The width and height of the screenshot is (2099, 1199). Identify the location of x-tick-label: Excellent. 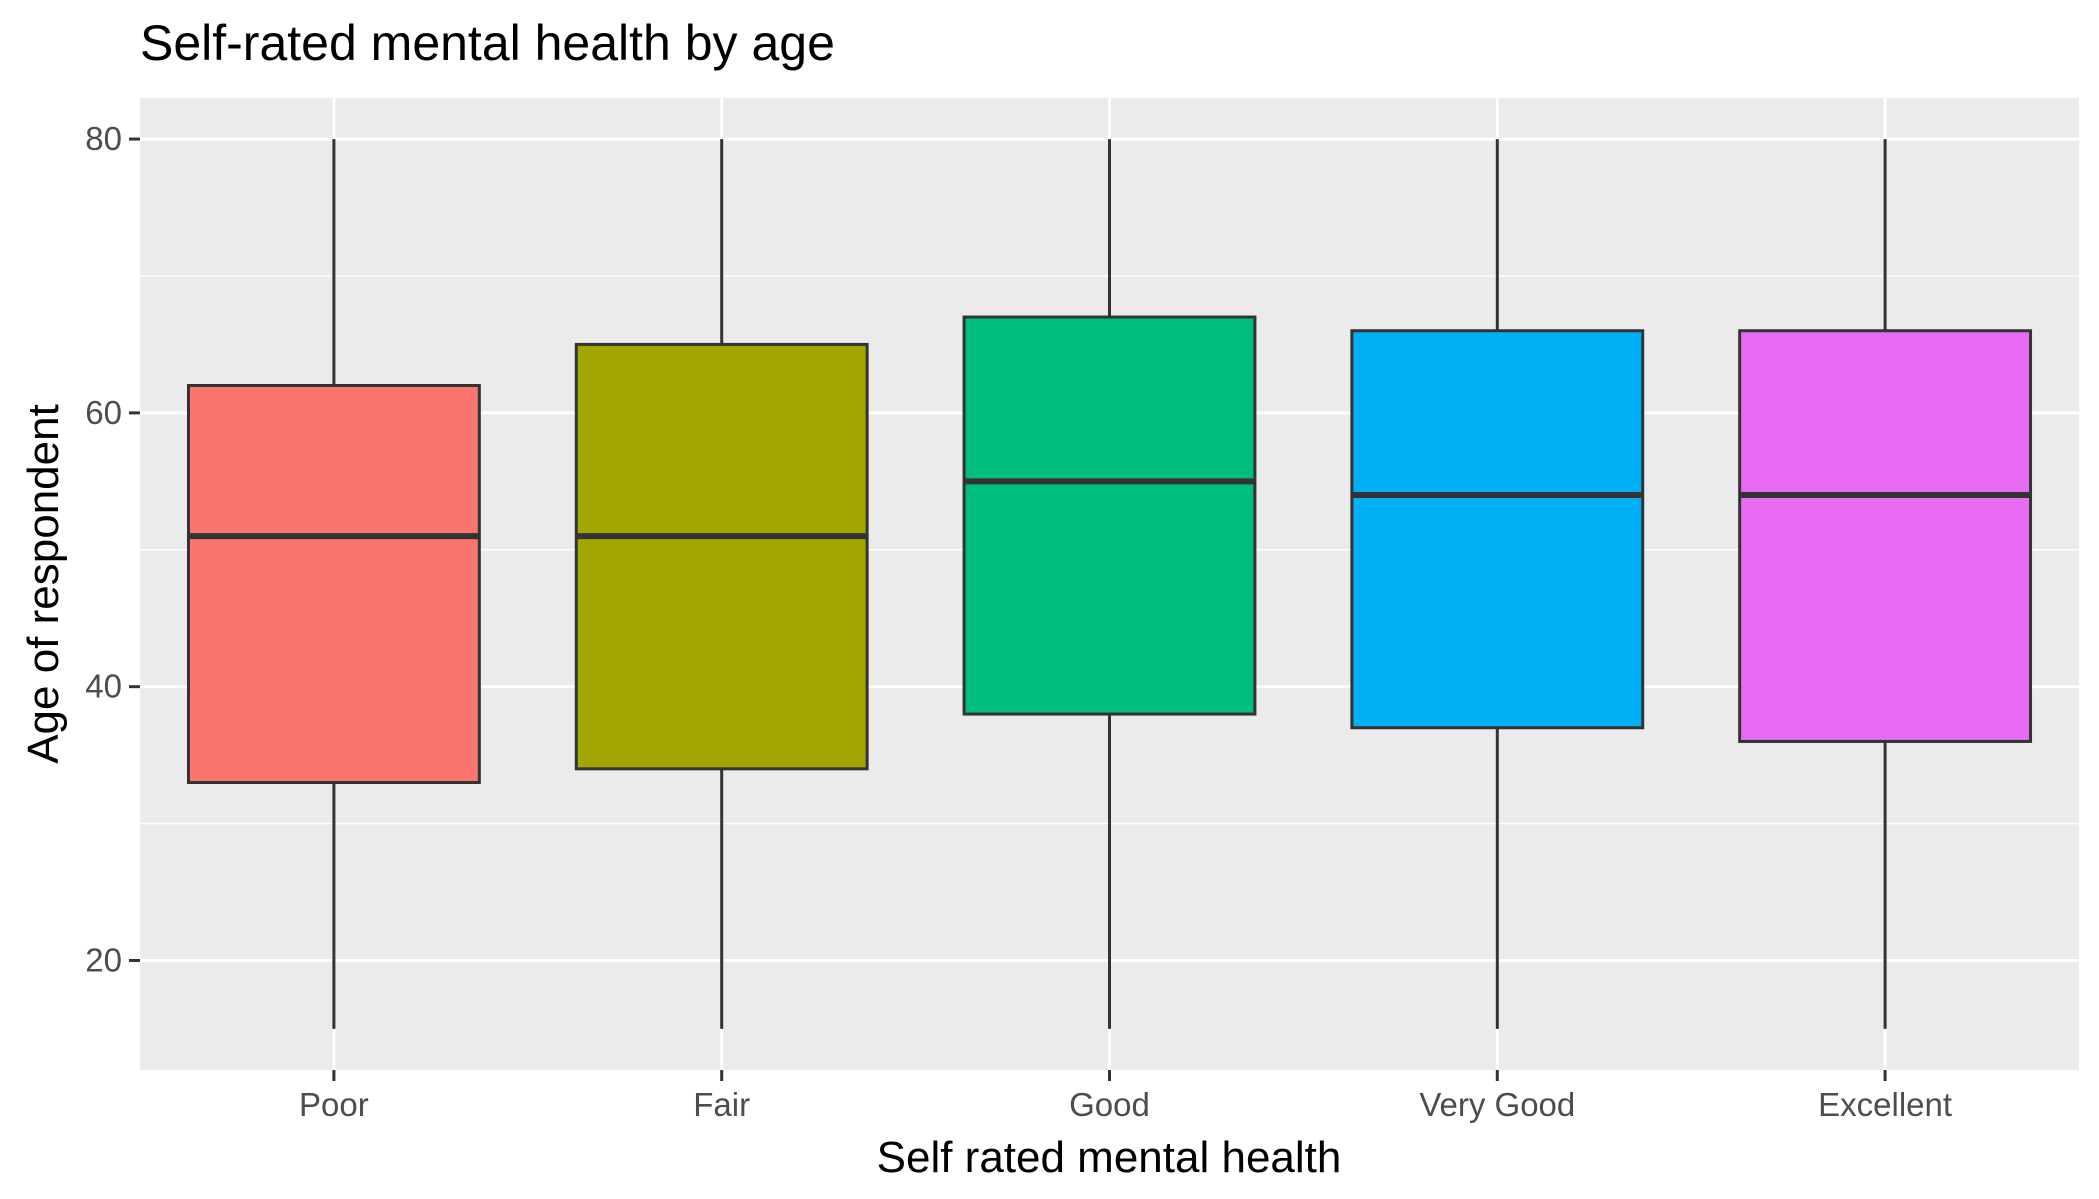
(1885, 1104).